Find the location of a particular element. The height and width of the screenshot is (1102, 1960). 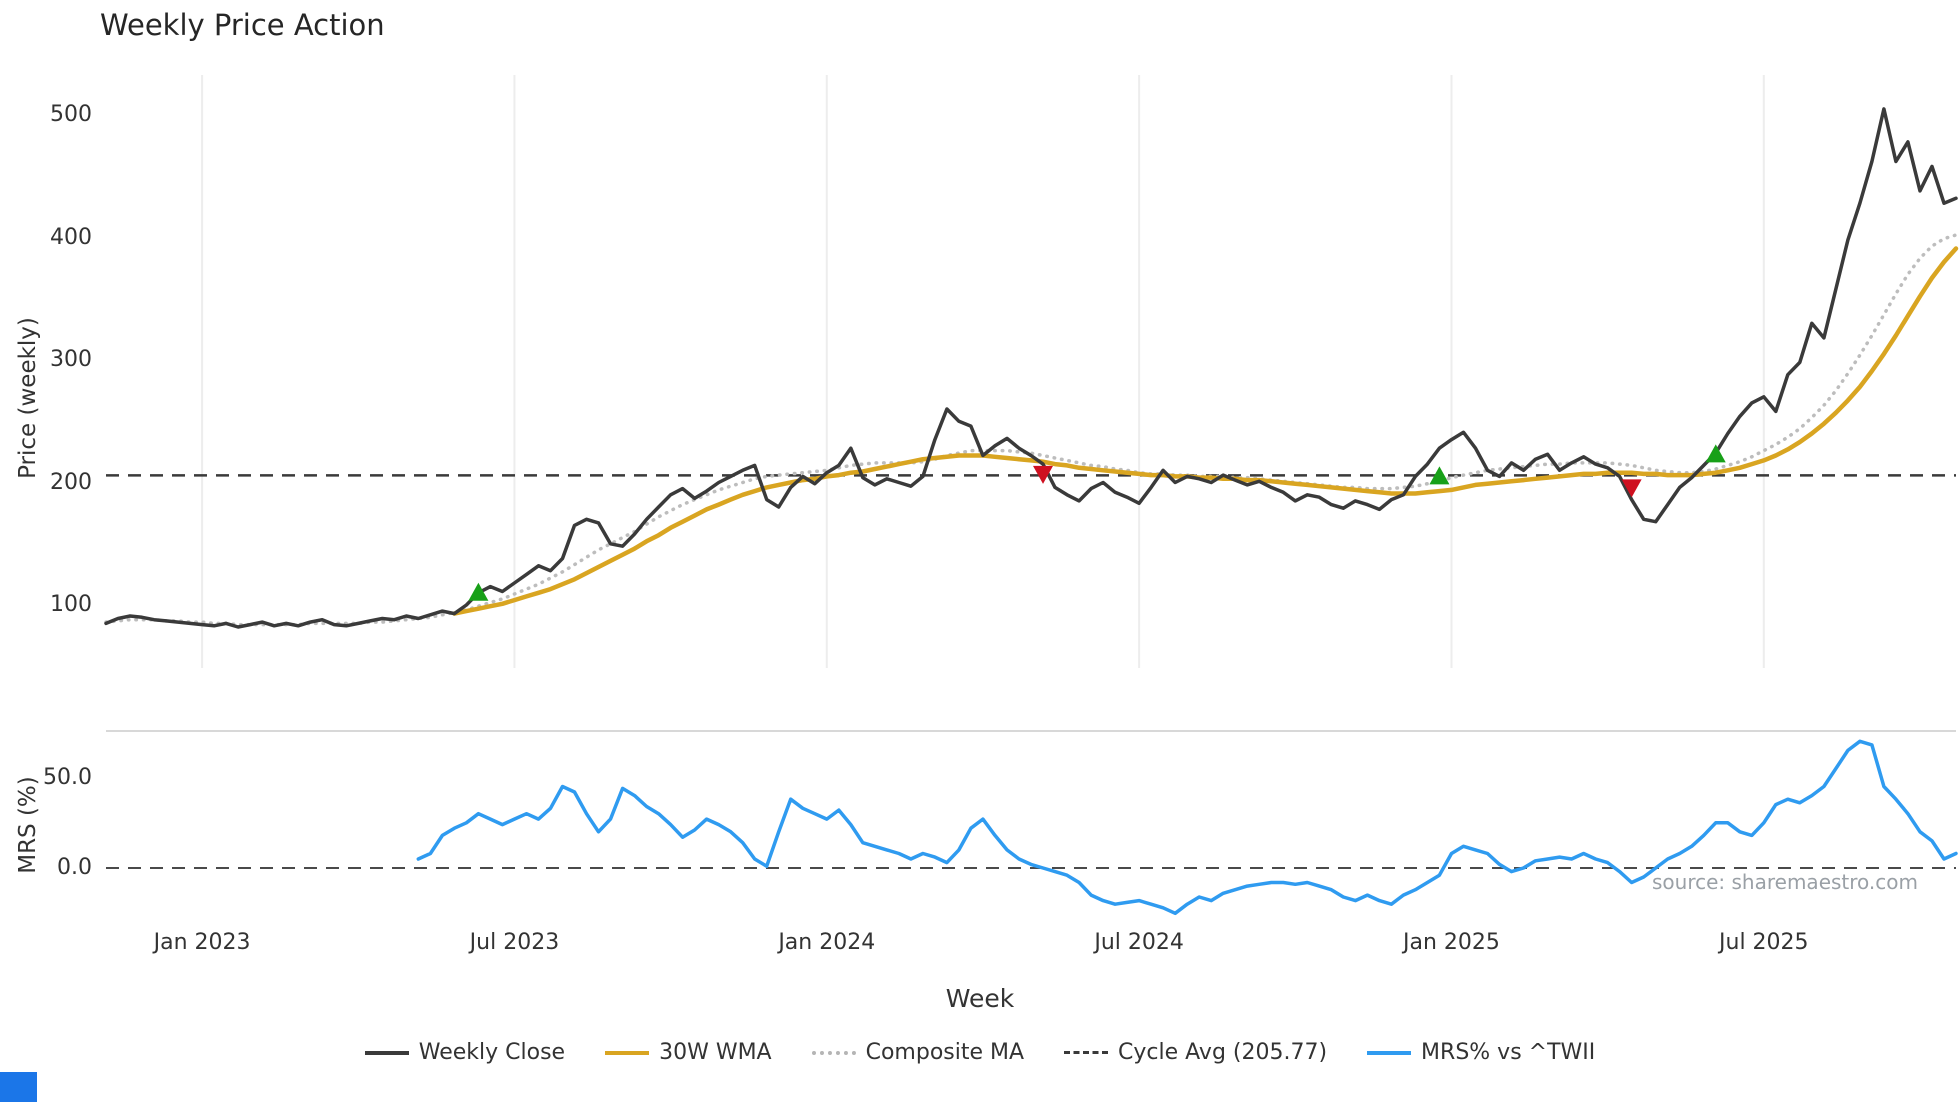

source-watermark: source: sharemaestro.com is located at coordinates (1785, 882).